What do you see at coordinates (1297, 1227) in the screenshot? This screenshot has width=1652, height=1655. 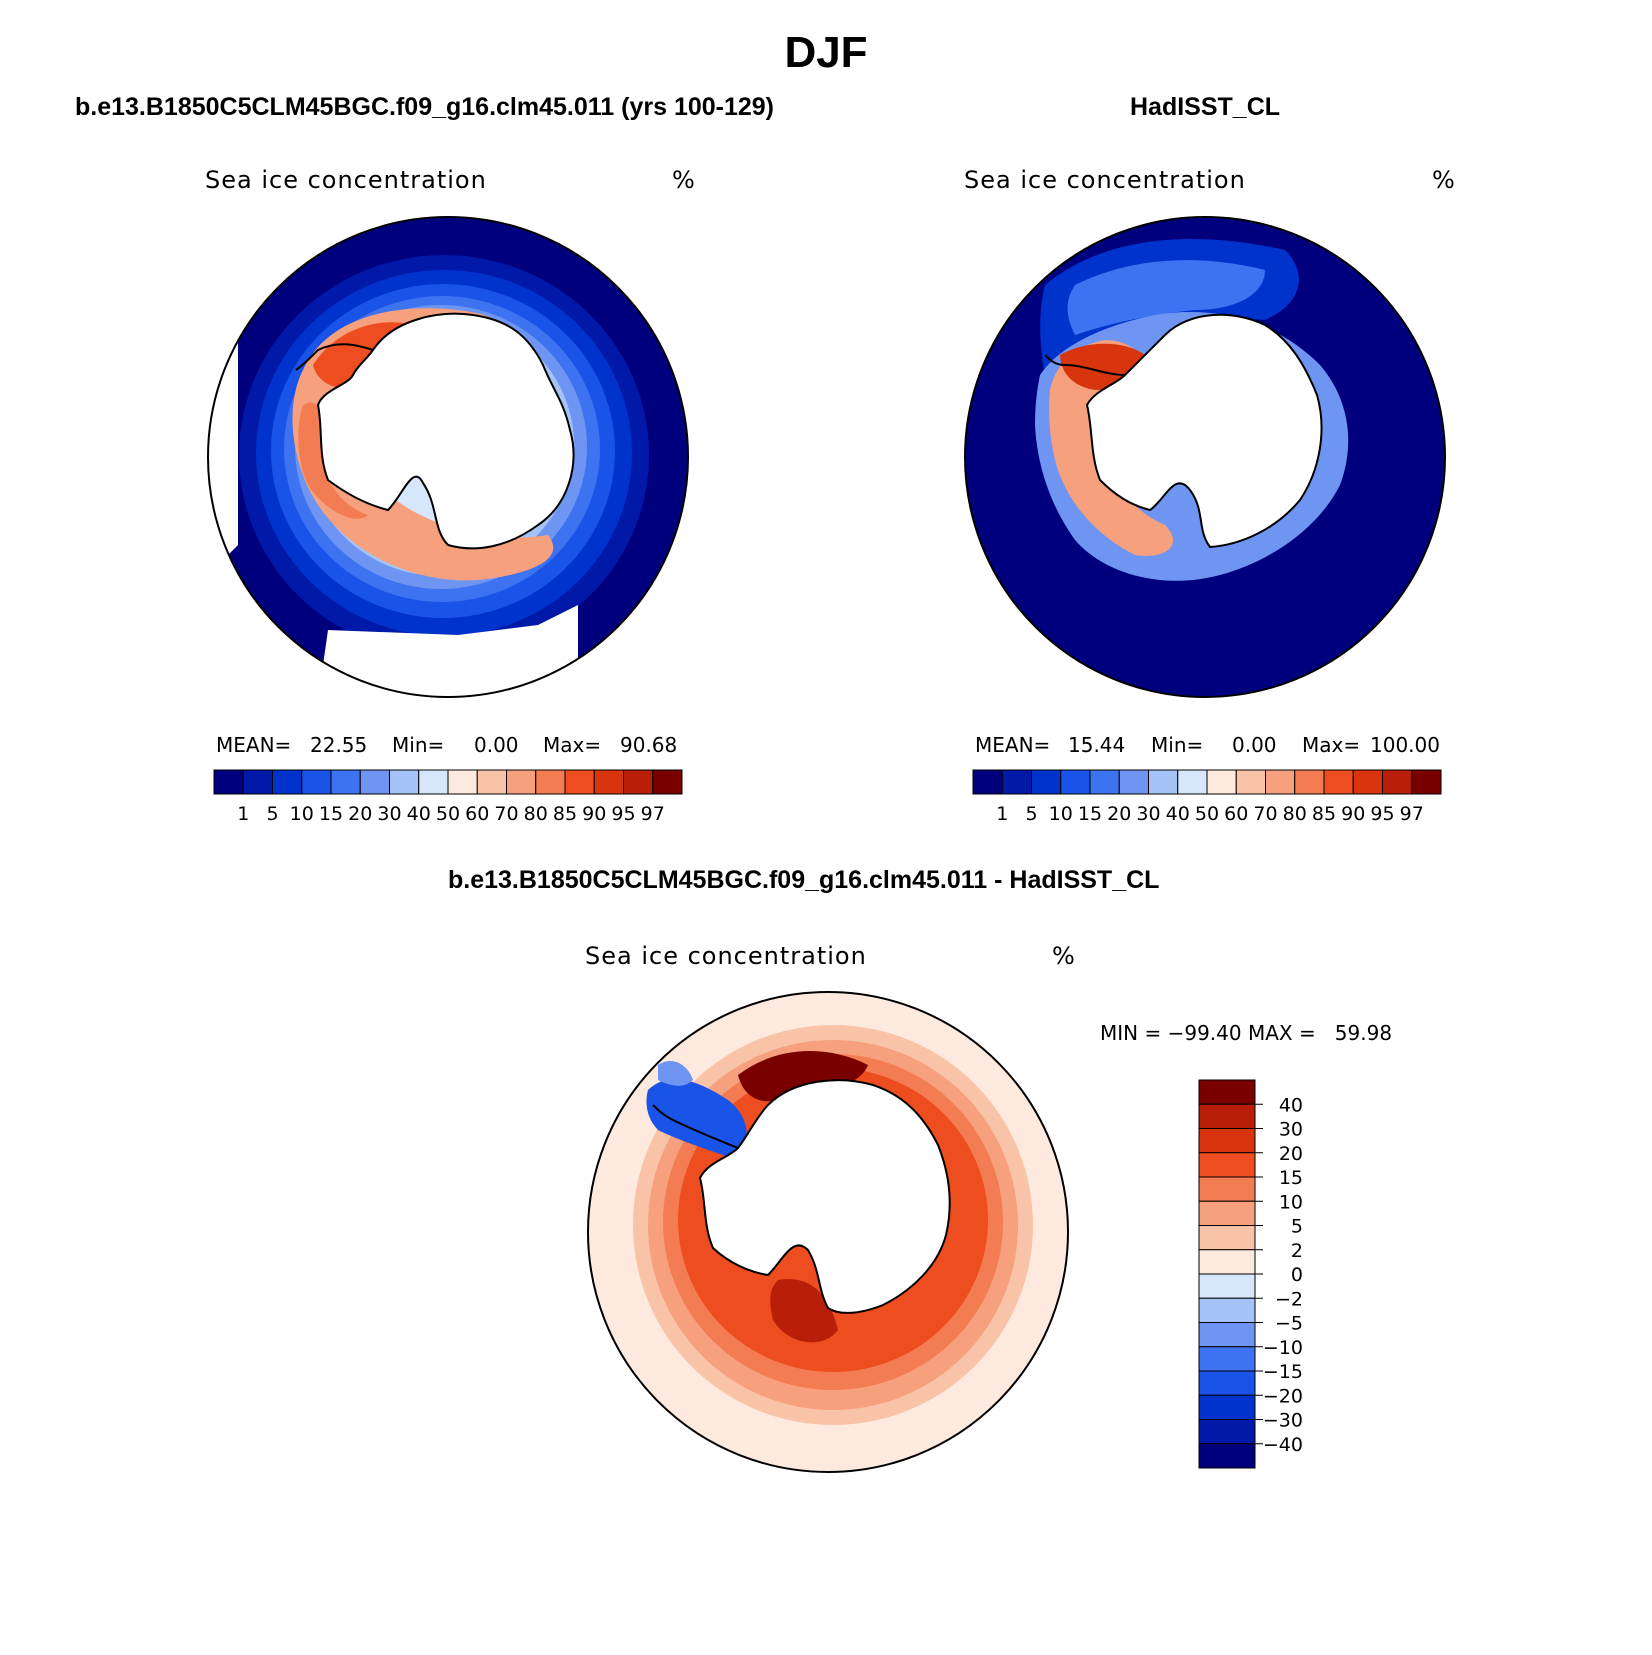 I see `diff-colorbar-tick-label: 5` at bounding box center [1297, 1227].